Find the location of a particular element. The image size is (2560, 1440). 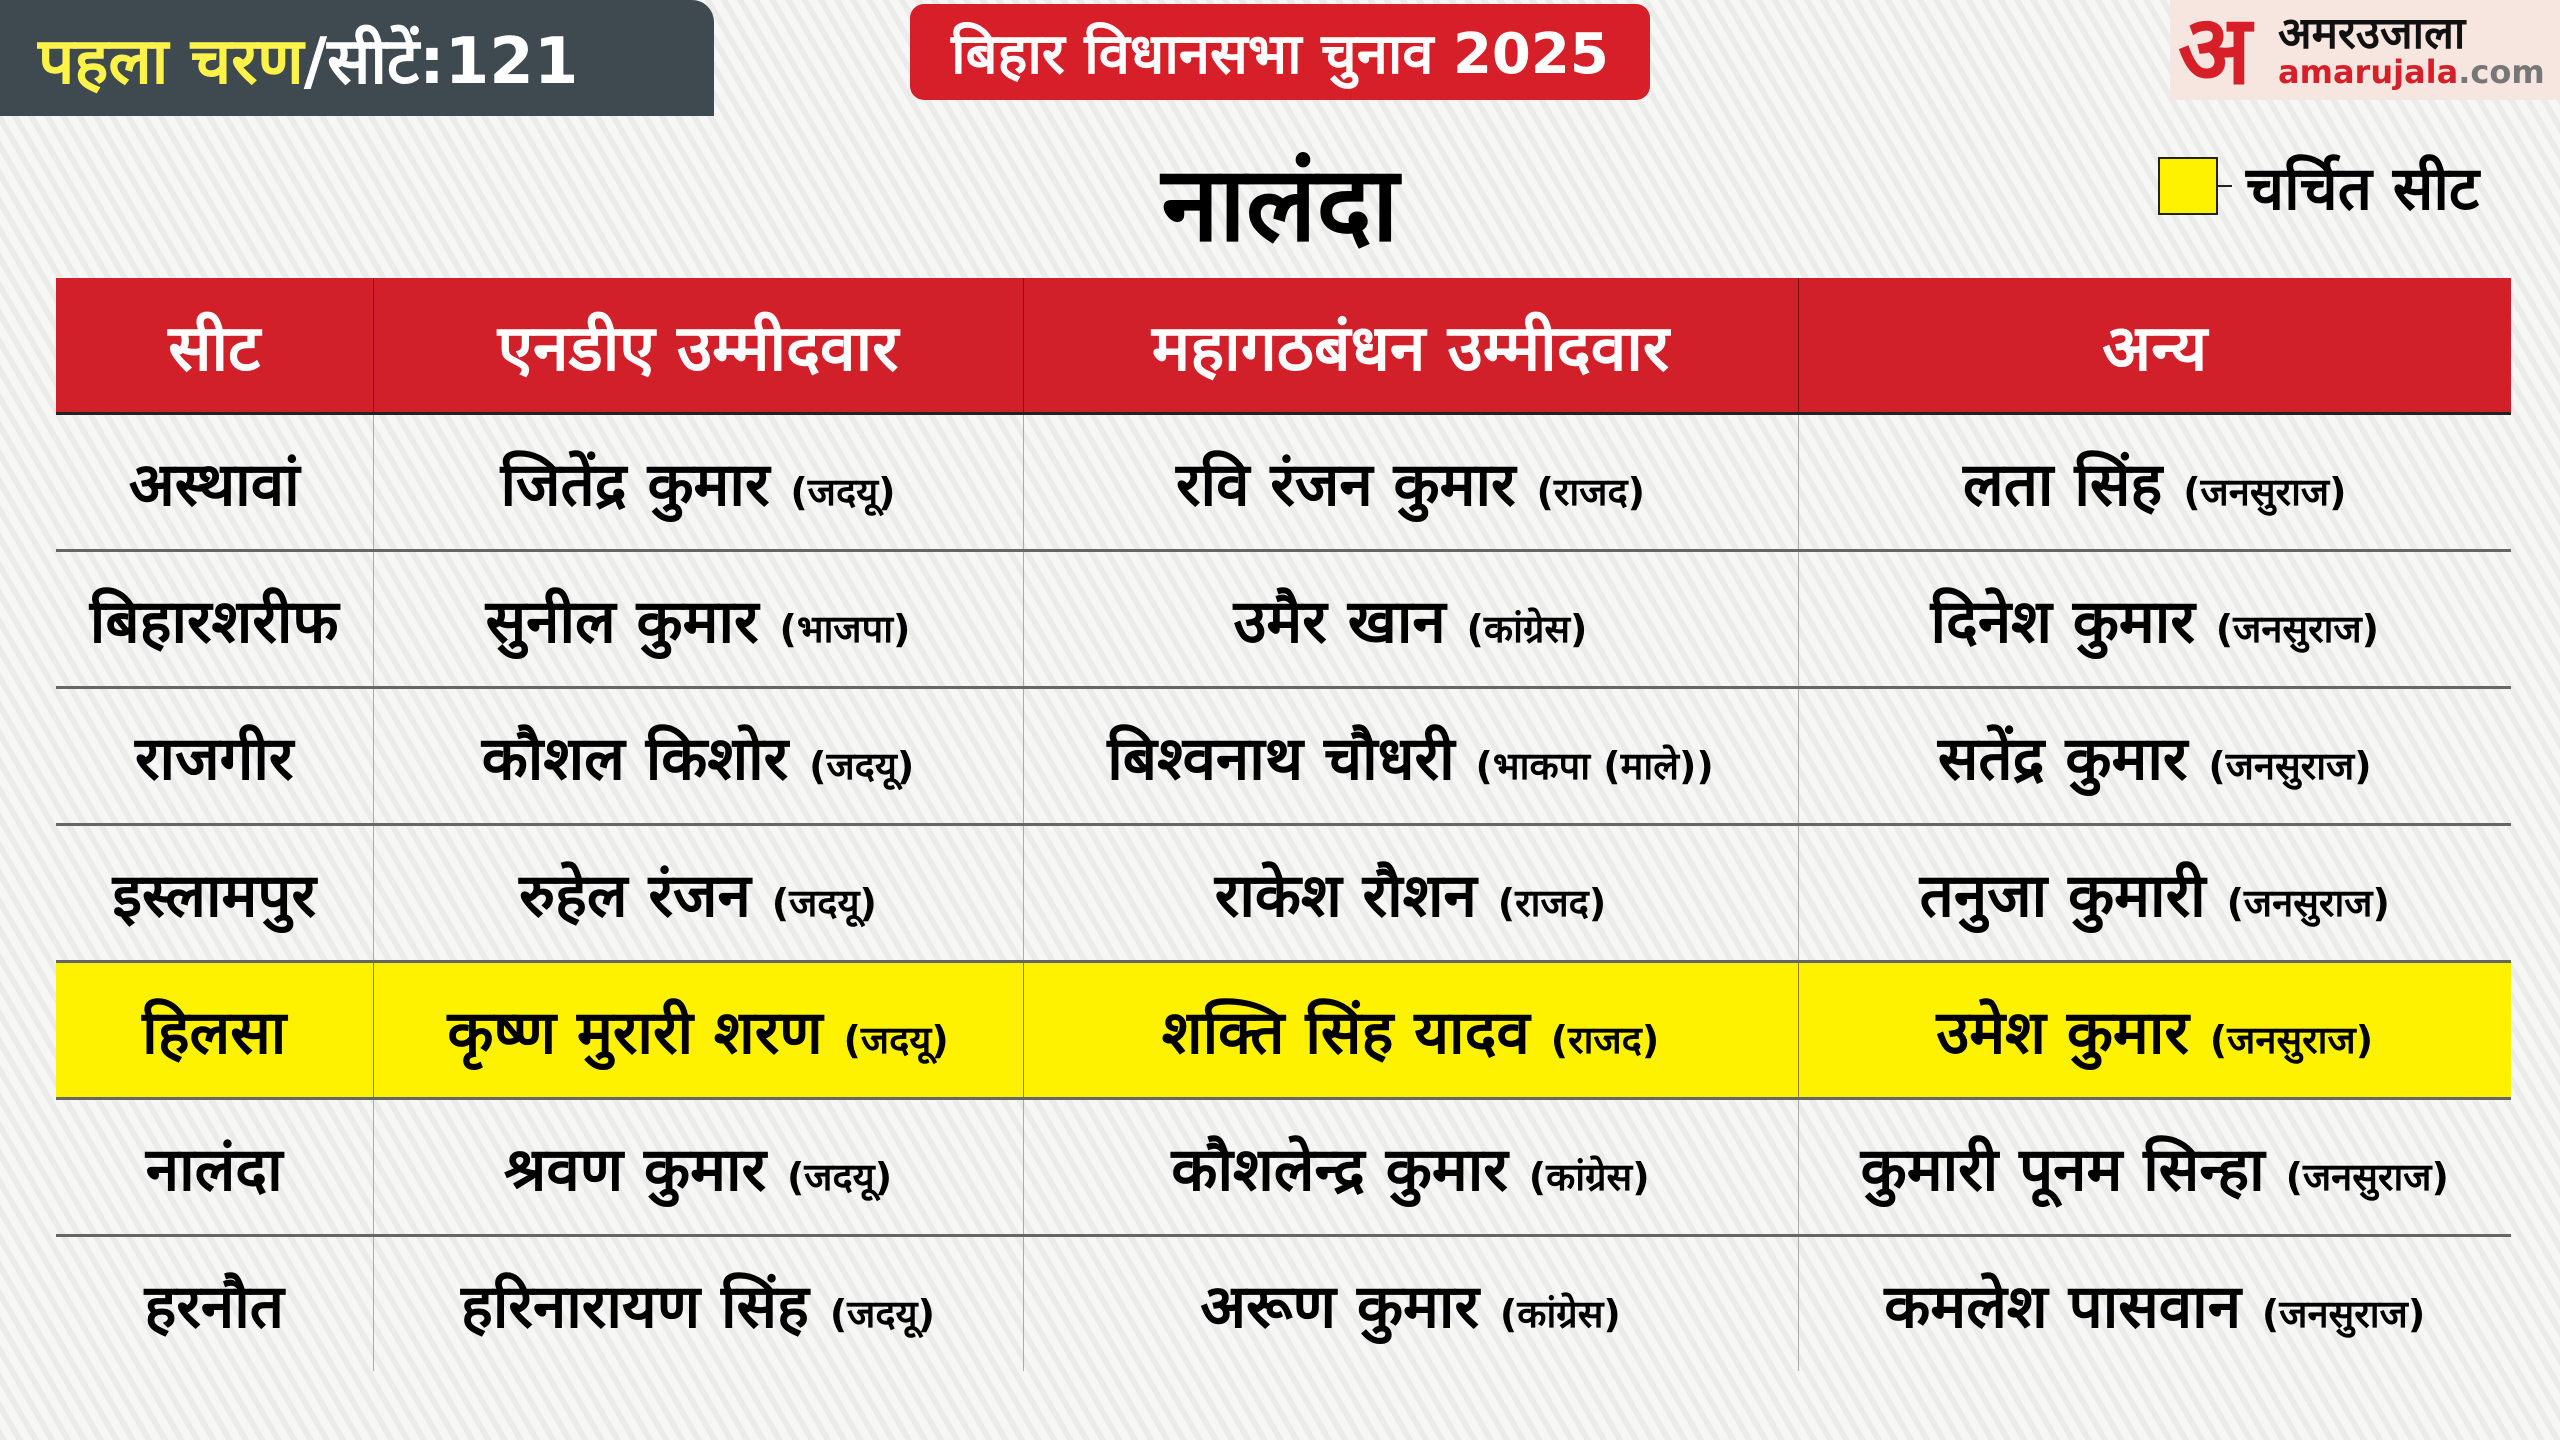

candidate-mgb: उमैर खान (कांग्रेस) is located at coordinates (1410, 619).